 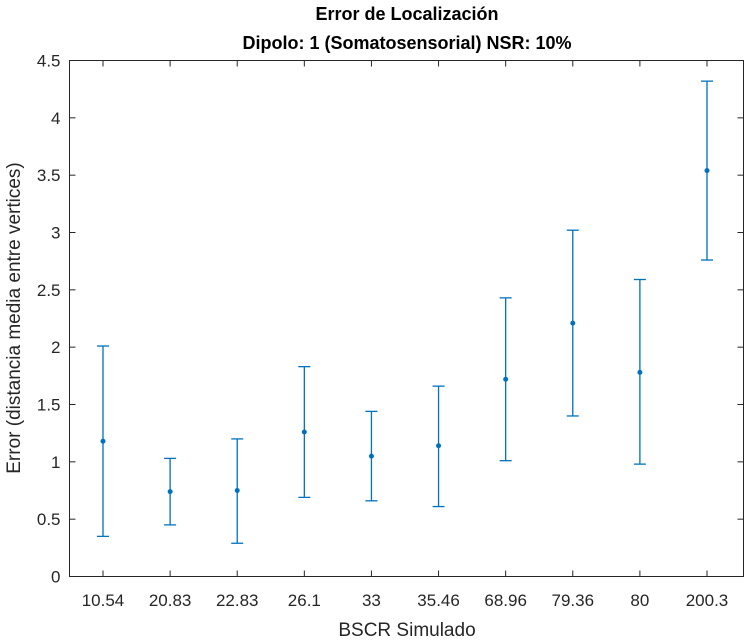 I want to click on x-tick-label: 26.1, so click(x=304, y=600).